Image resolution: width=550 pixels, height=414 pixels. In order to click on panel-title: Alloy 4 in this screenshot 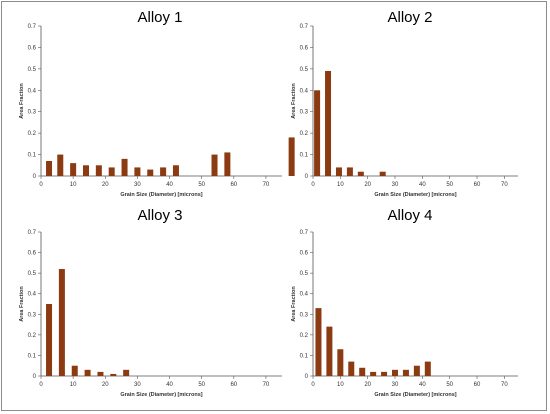, I will do `click(409, 215)`.